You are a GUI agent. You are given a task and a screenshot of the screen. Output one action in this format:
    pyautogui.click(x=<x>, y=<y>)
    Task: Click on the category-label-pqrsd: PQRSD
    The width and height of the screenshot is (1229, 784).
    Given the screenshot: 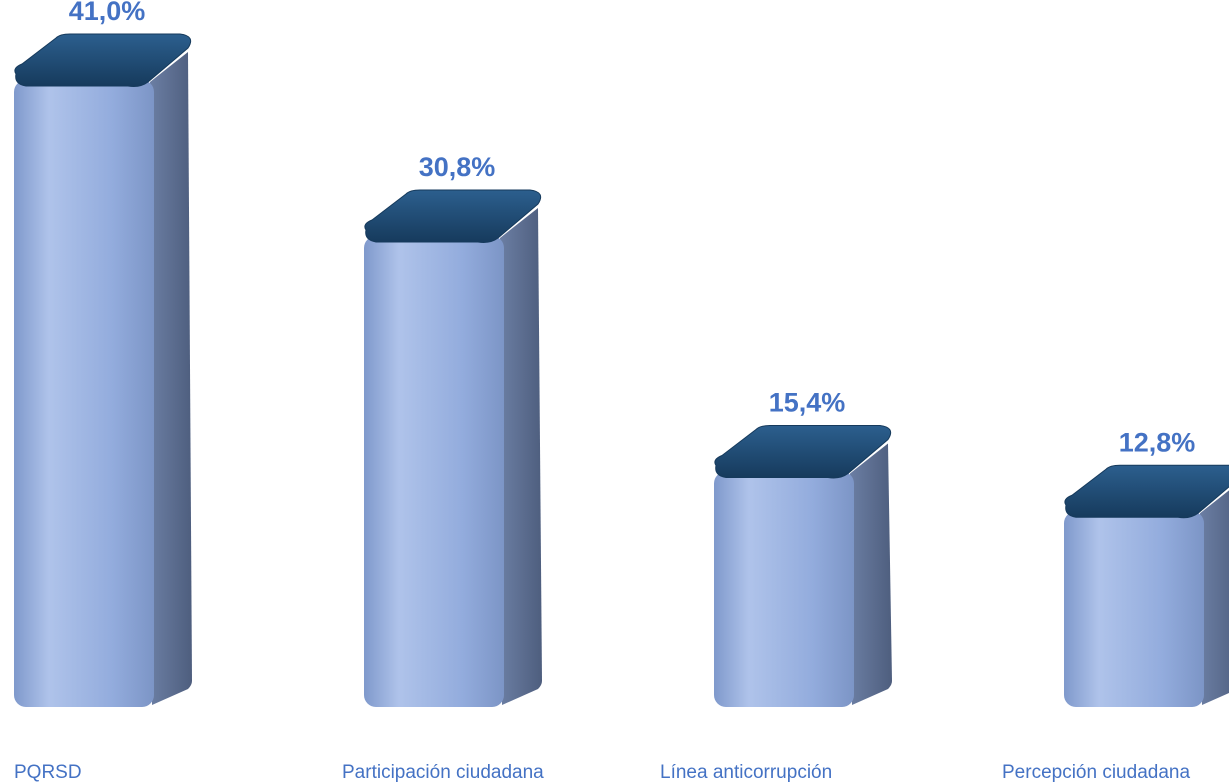 What is the action you would take?
    pyautogui.click(x=48, y=772)
    